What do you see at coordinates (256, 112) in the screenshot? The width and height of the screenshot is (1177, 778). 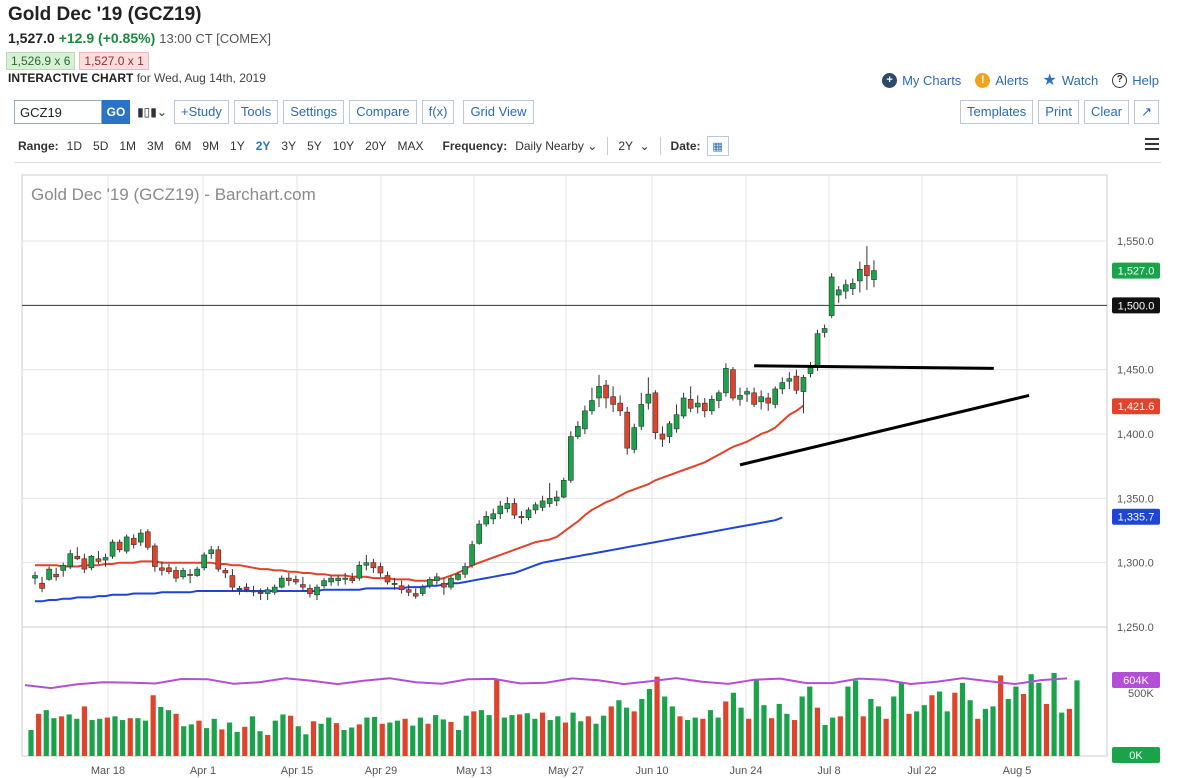 I see `tools-button: Tools` at bounding box center [256, 112].